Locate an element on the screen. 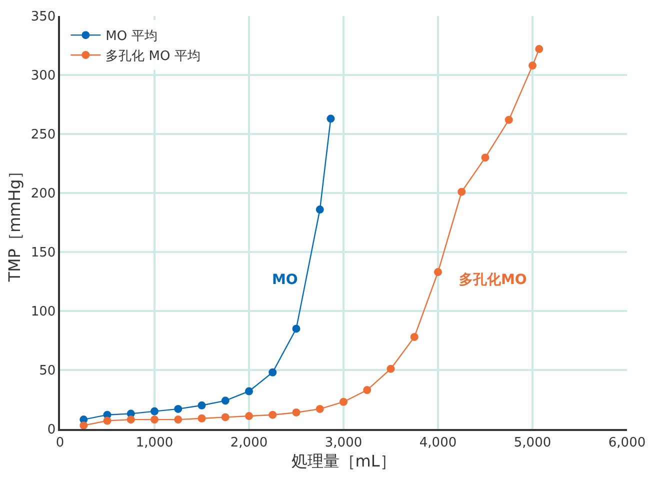 Image resolution: width=656 pixels, height=479 pixels. y-tick-label: 0 is located at coordinates (51, 430).